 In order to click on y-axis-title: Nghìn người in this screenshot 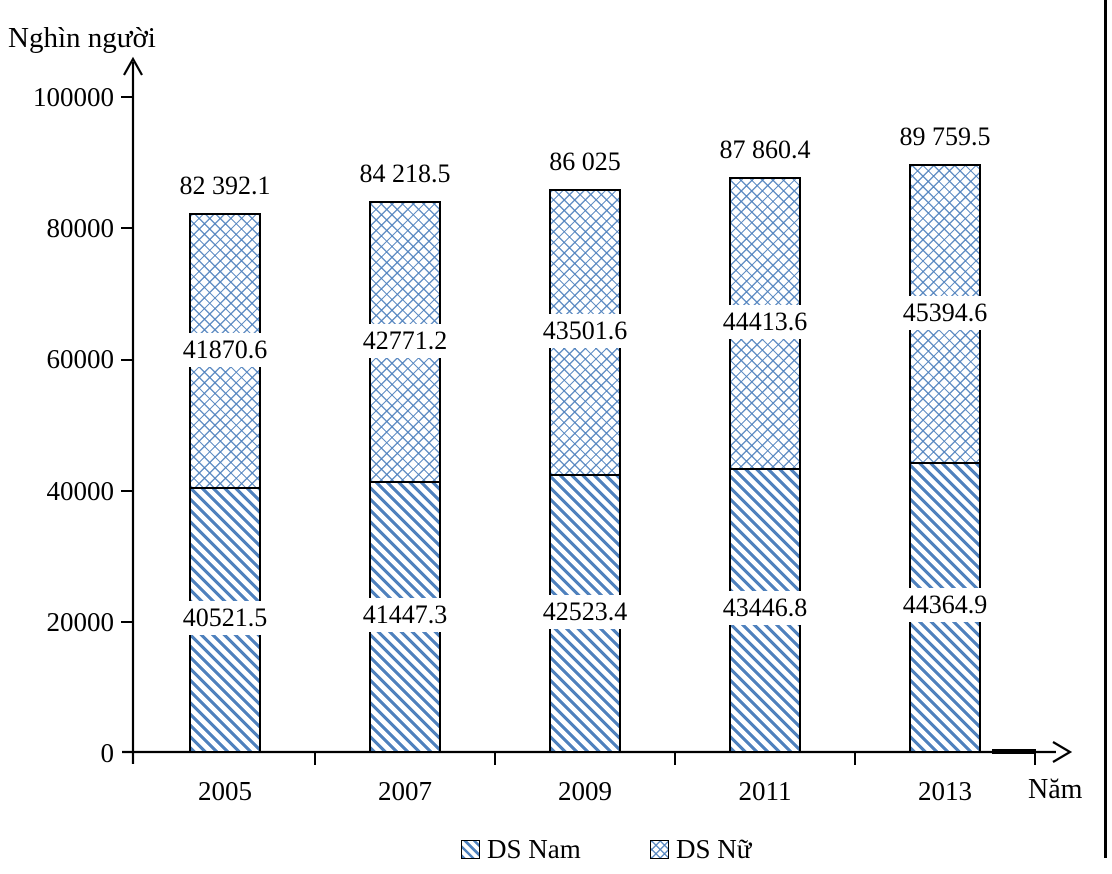, I will do `click(82, 38)`.